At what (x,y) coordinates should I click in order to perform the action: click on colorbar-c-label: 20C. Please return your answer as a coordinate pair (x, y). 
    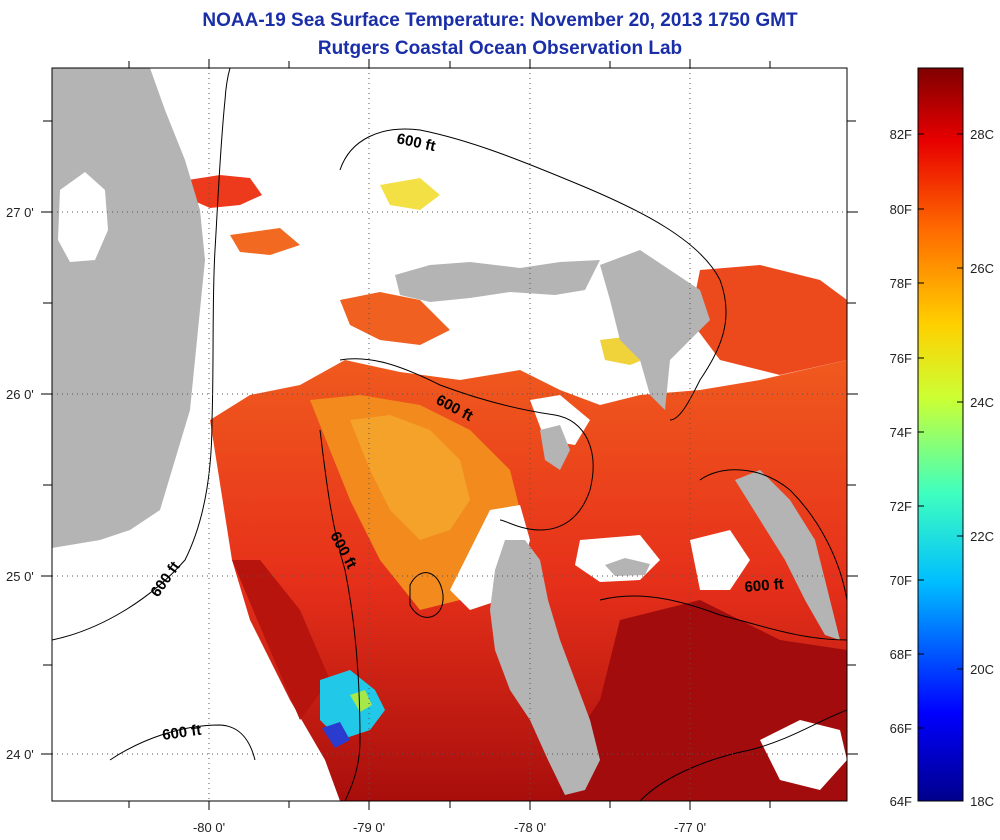
    Looking at the image, I should click on (982, 669).